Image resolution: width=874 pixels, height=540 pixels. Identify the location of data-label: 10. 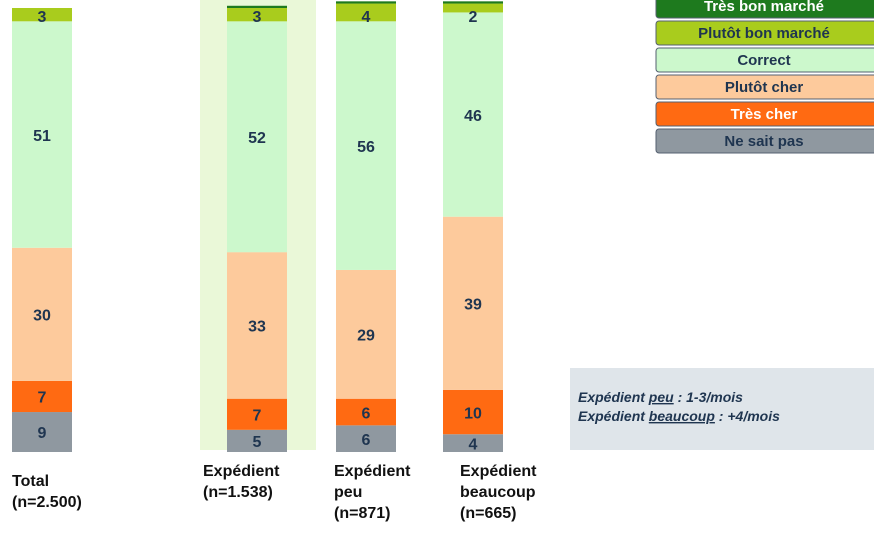
(473, 413).